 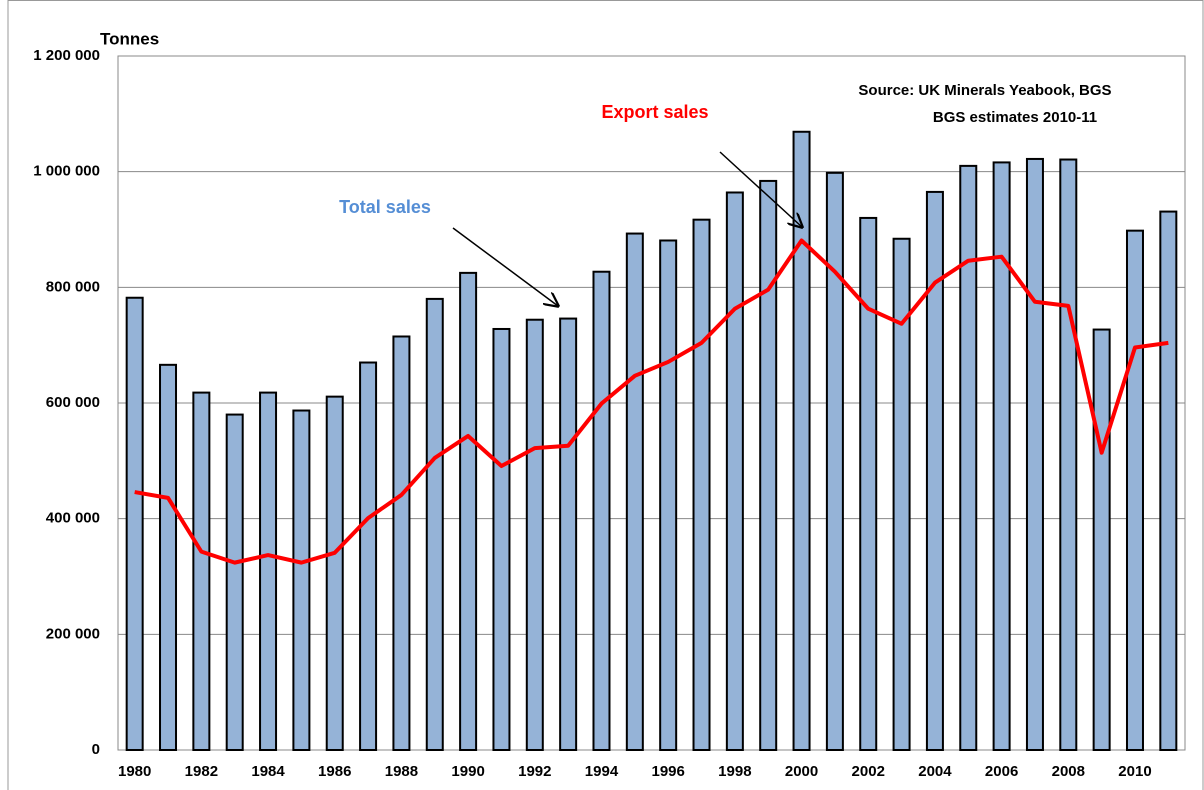 What do you see at coordinates (385, 207) in the screenshot?
I see `annotation: Total sales` at bounding box center [385, 207].